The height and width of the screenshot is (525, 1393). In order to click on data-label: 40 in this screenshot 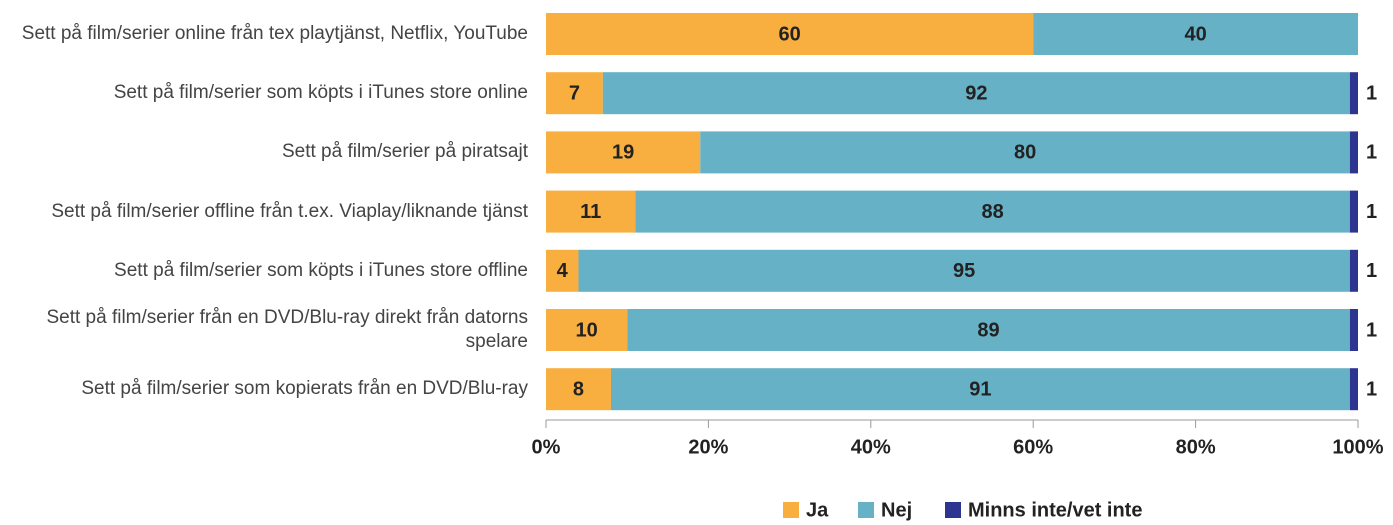, I will do `click(1195, 34)`.